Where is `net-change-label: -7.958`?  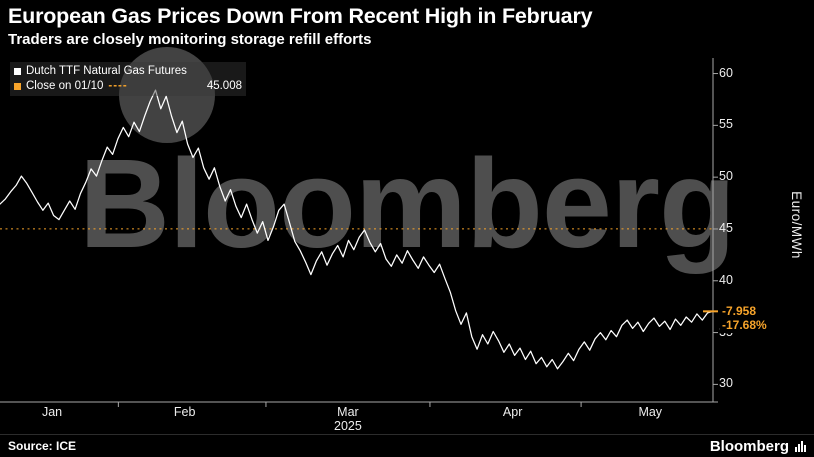
net-change-label: -7.958 is located at coordinates (739, 311).